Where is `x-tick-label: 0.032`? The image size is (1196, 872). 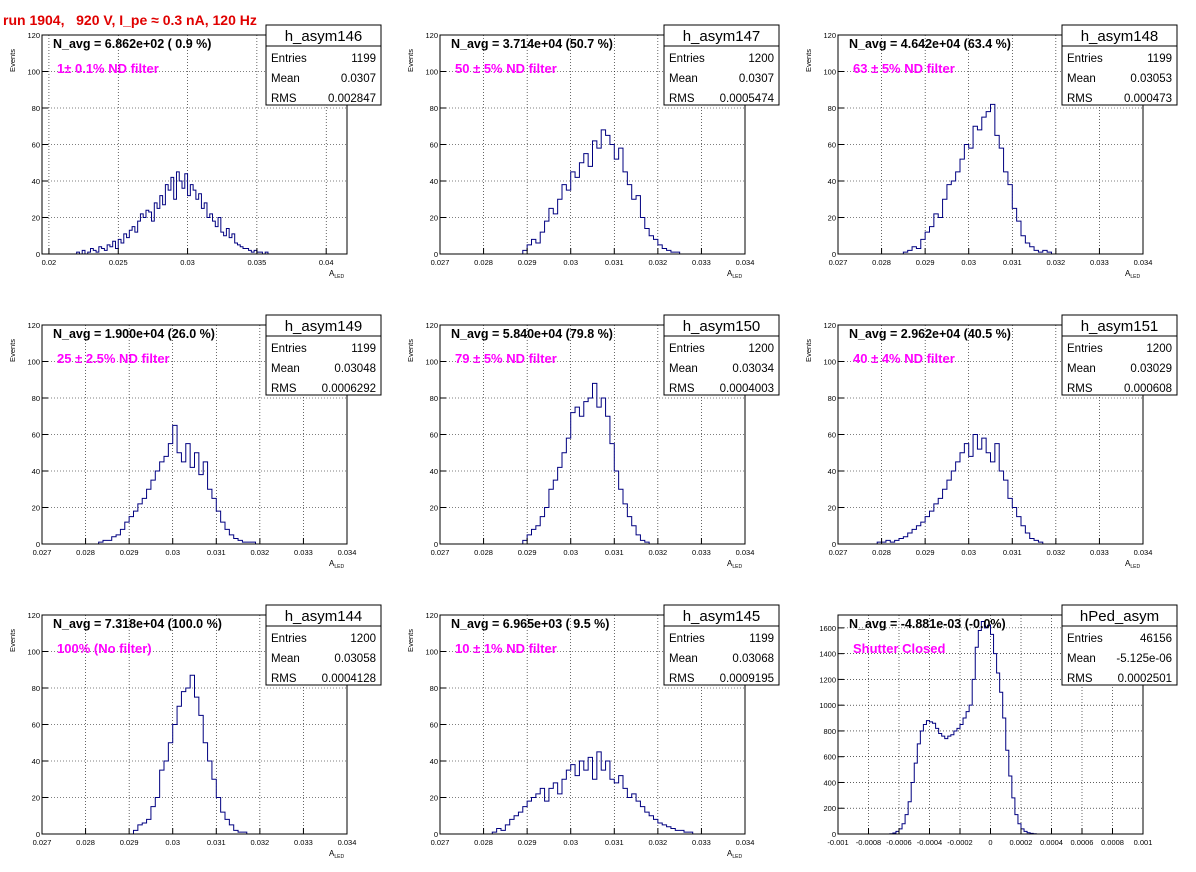
x-tick-label: 0.032 is located at coordinates (259, 552).